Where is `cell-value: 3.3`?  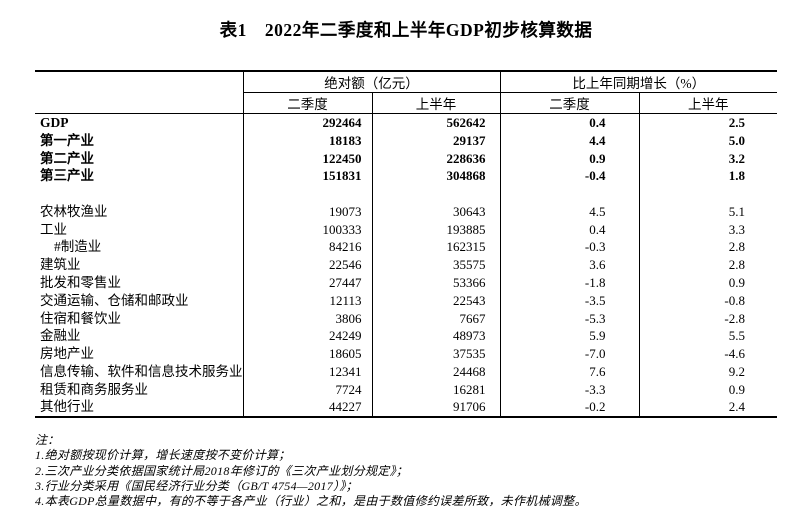
cell-value: 3.3 is located at coordinates (707, 229).